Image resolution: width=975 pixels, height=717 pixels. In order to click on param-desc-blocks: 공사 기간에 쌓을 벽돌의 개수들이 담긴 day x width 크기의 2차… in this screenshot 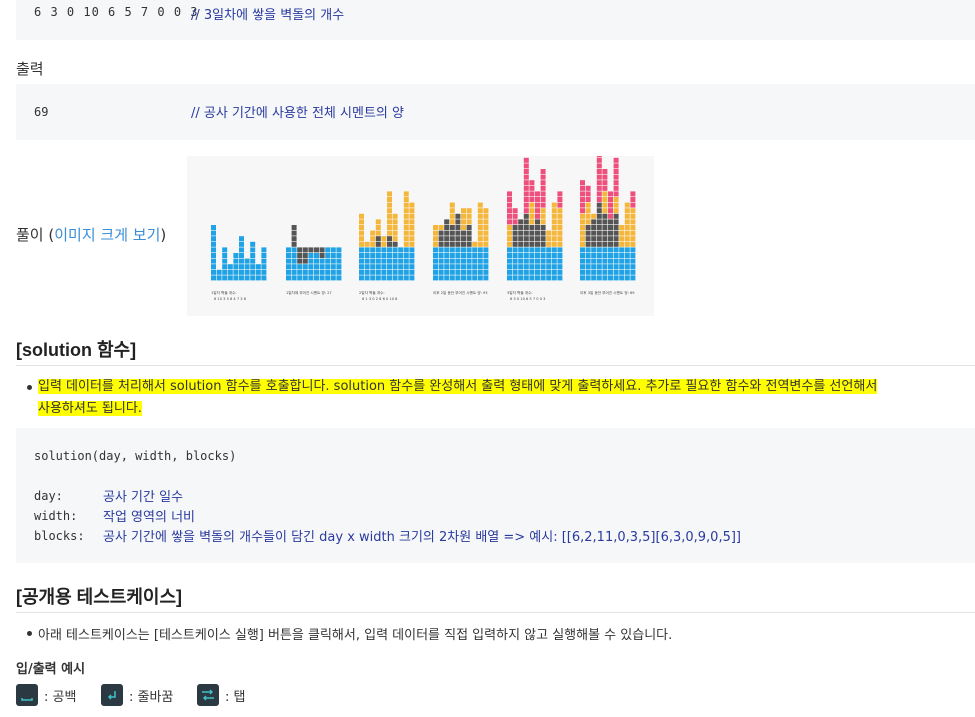, I will do `click(422, 537)`.